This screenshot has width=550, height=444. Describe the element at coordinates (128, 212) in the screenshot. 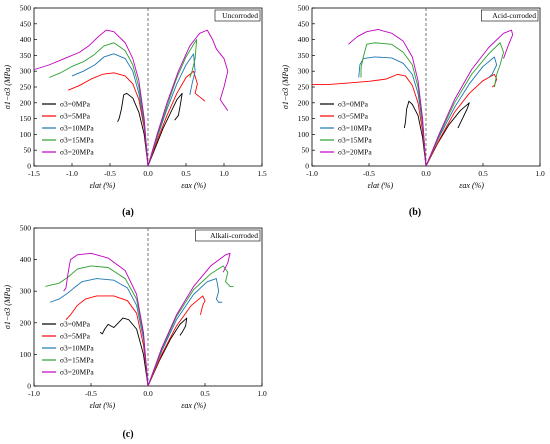

I see `panel-label: (a)` at that location.